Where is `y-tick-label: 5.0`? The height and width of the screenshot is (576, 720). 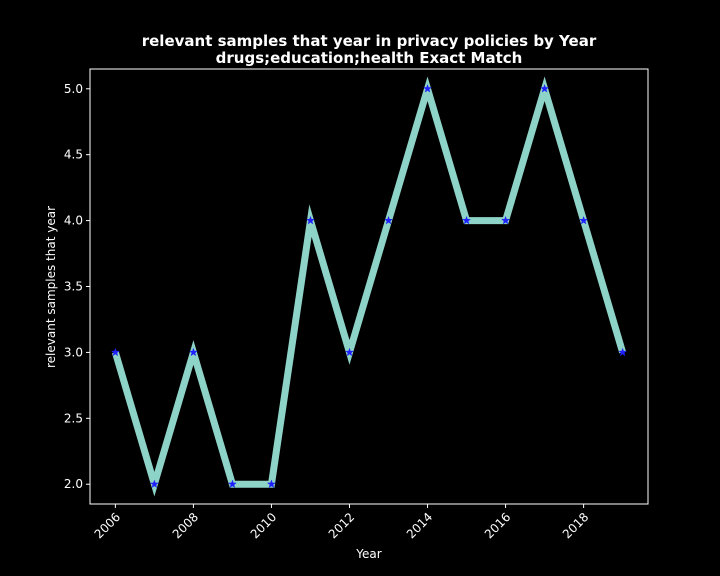
y-tick-label: 5.0 is located at coordinates (73, 89).